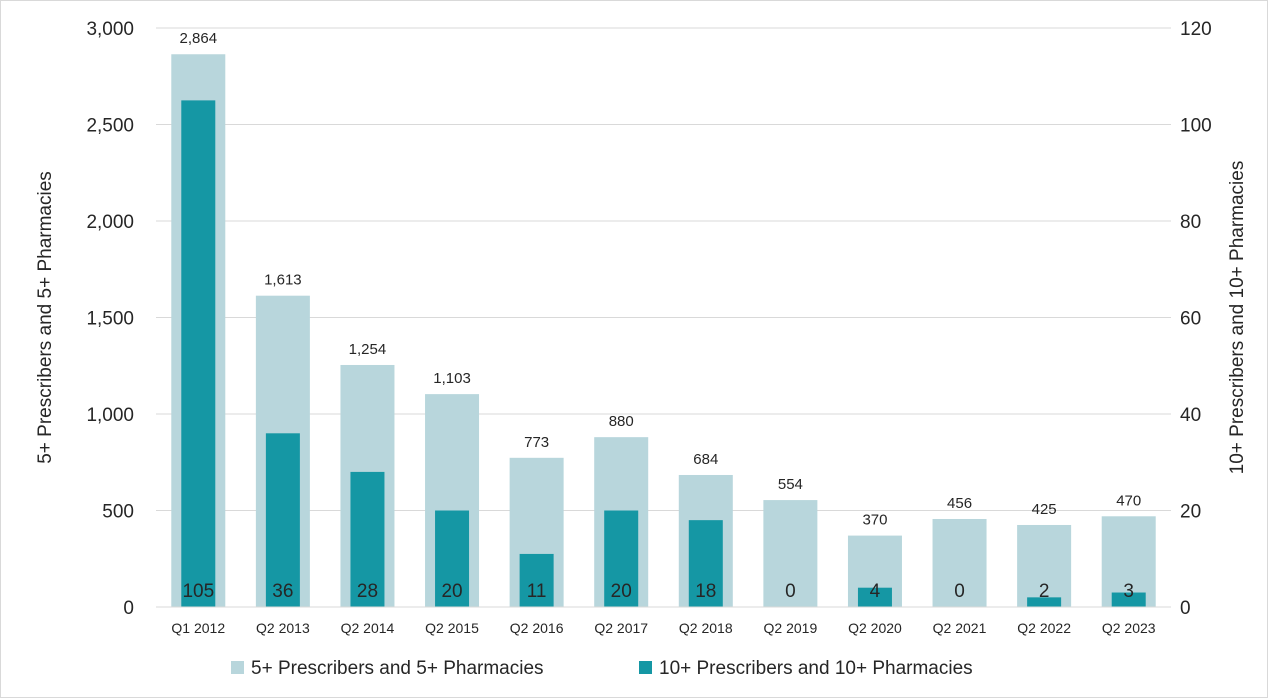  I want to click on data-label-10plus: 2, so click(1044, 591).